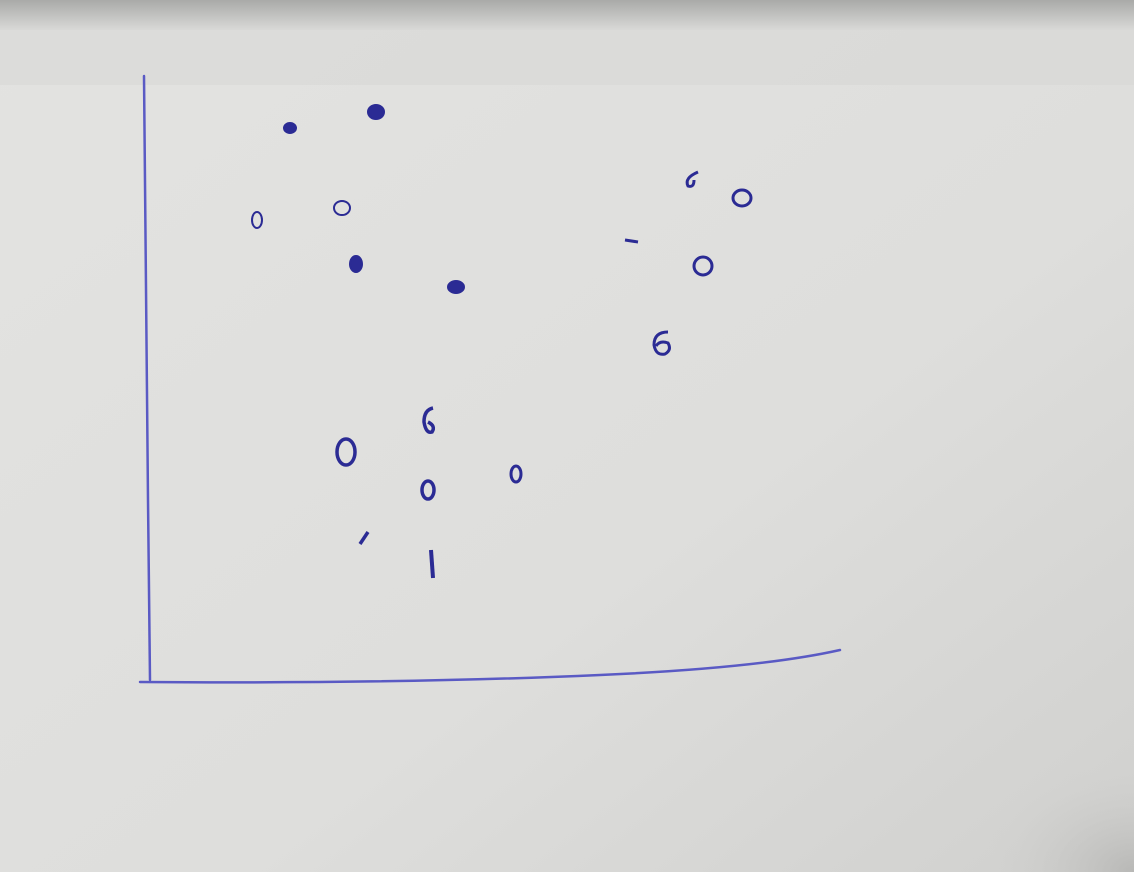 The image size is (1134, 872). I want to click on y-axis-stroke, so click(147, 378).